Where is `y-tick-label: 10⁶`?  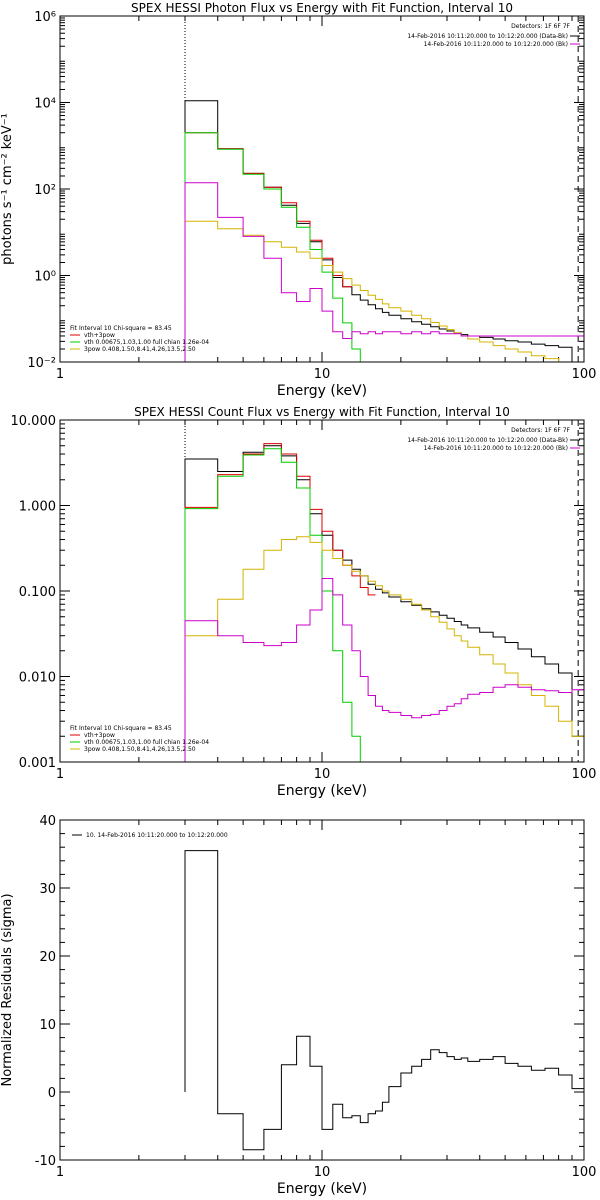
y-tick-label: 10⁶ is located at coordinates (45, 17).